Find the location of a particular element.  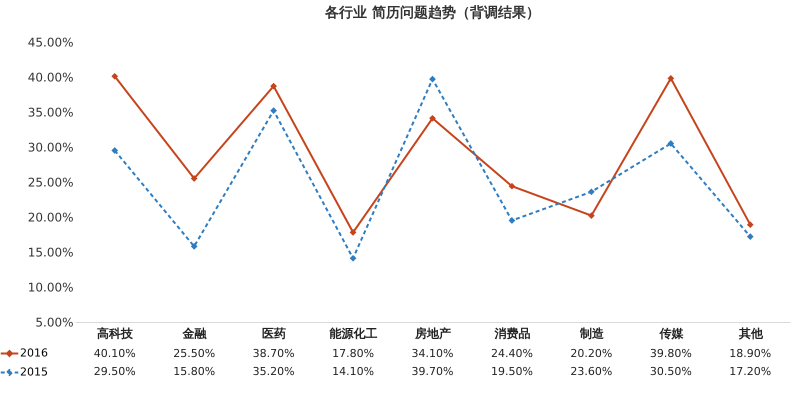

data-label: 23.60% is located at coordinates (591, 371).